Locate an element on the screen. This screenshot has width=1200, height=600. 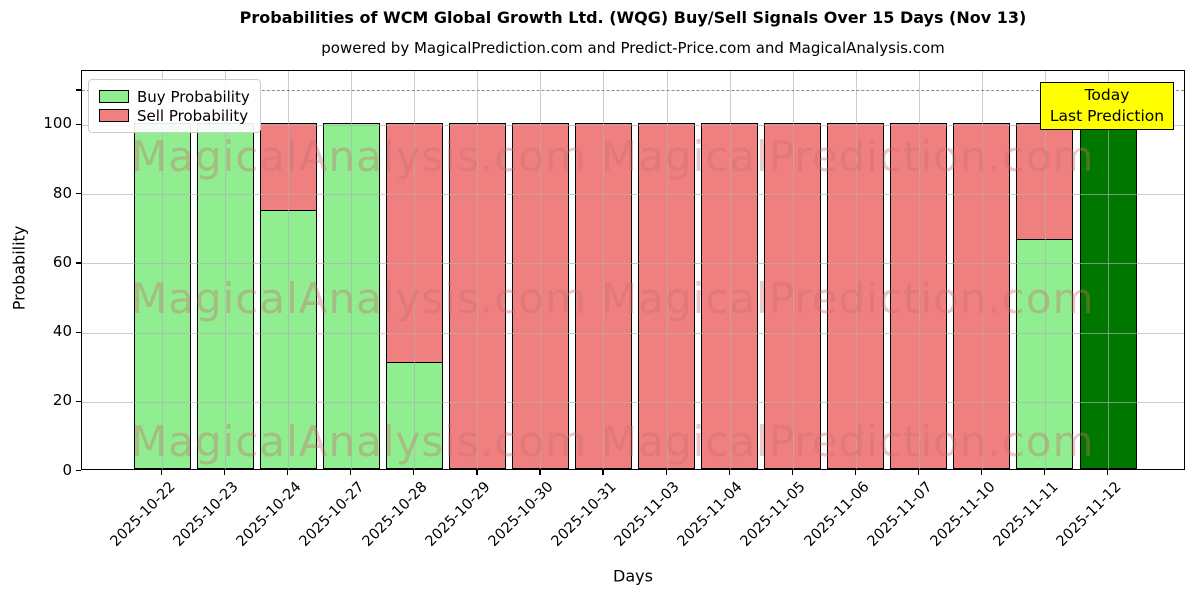
dashed-threshold-line is located at coordinates (633, 91).